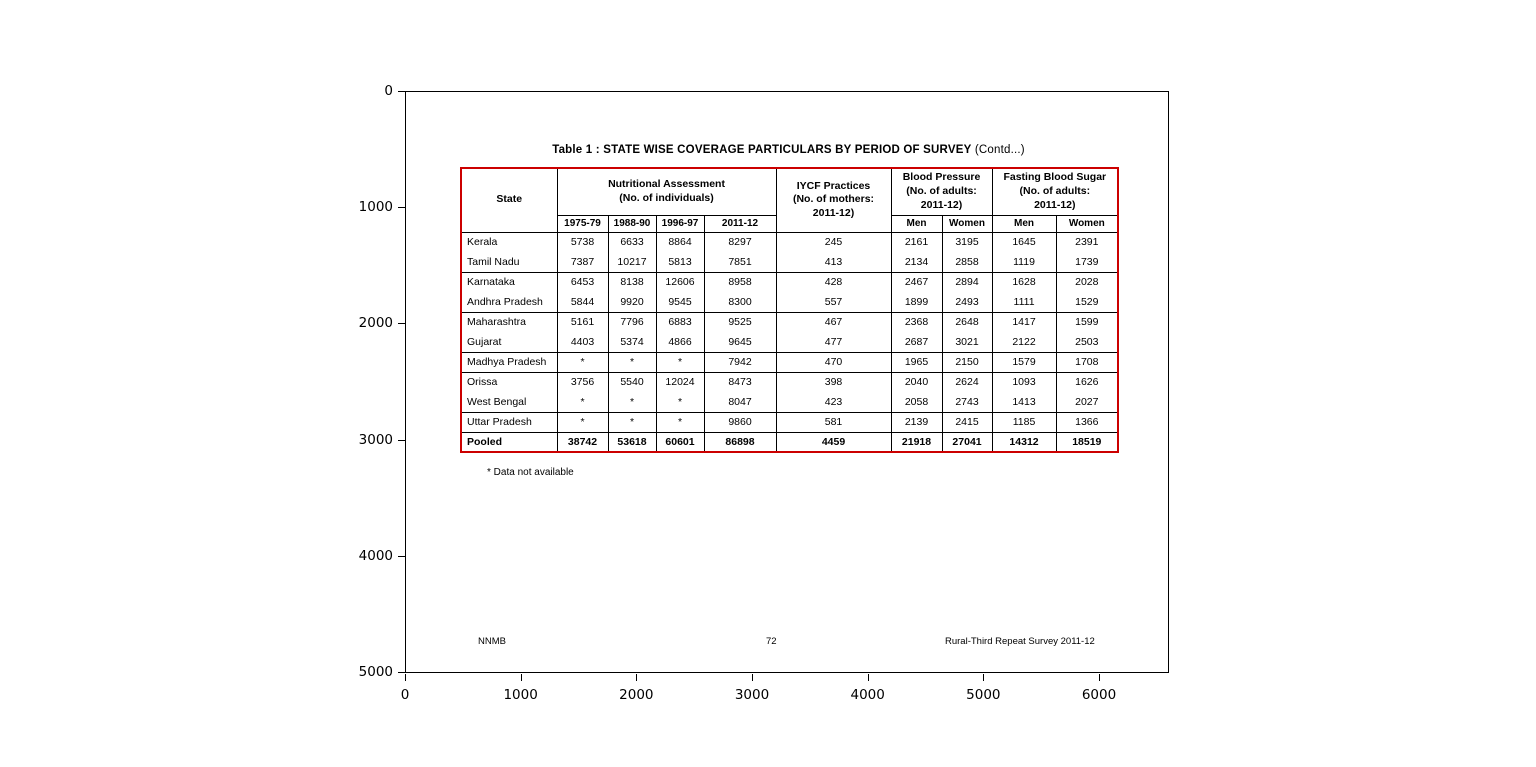 This screenshot has width=1536, height=767. Describe the element at coordinates (740, 361) in the screenshot. I see `value-cell: 7942` at that location.